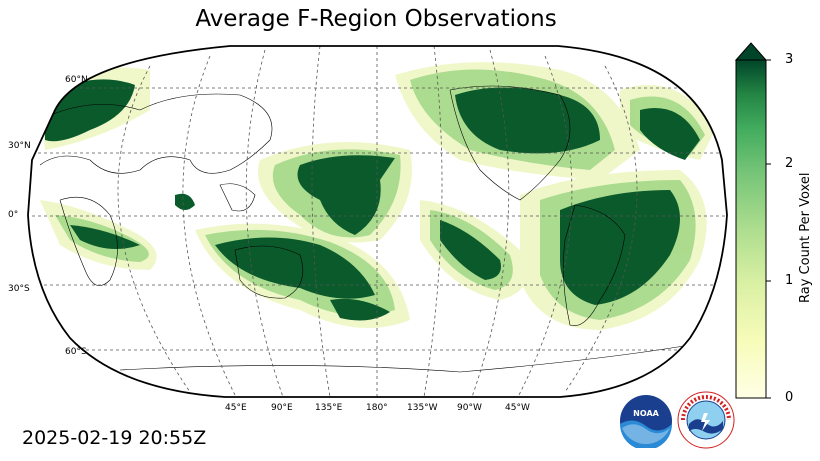 Image resolution: width=820 pixels, height=461 pixels. What do you see at coordinates (805, 237) in the screenshot?
I see `colorbar-label: Ray Count Per Voxel` at bounding box center [805, 237].